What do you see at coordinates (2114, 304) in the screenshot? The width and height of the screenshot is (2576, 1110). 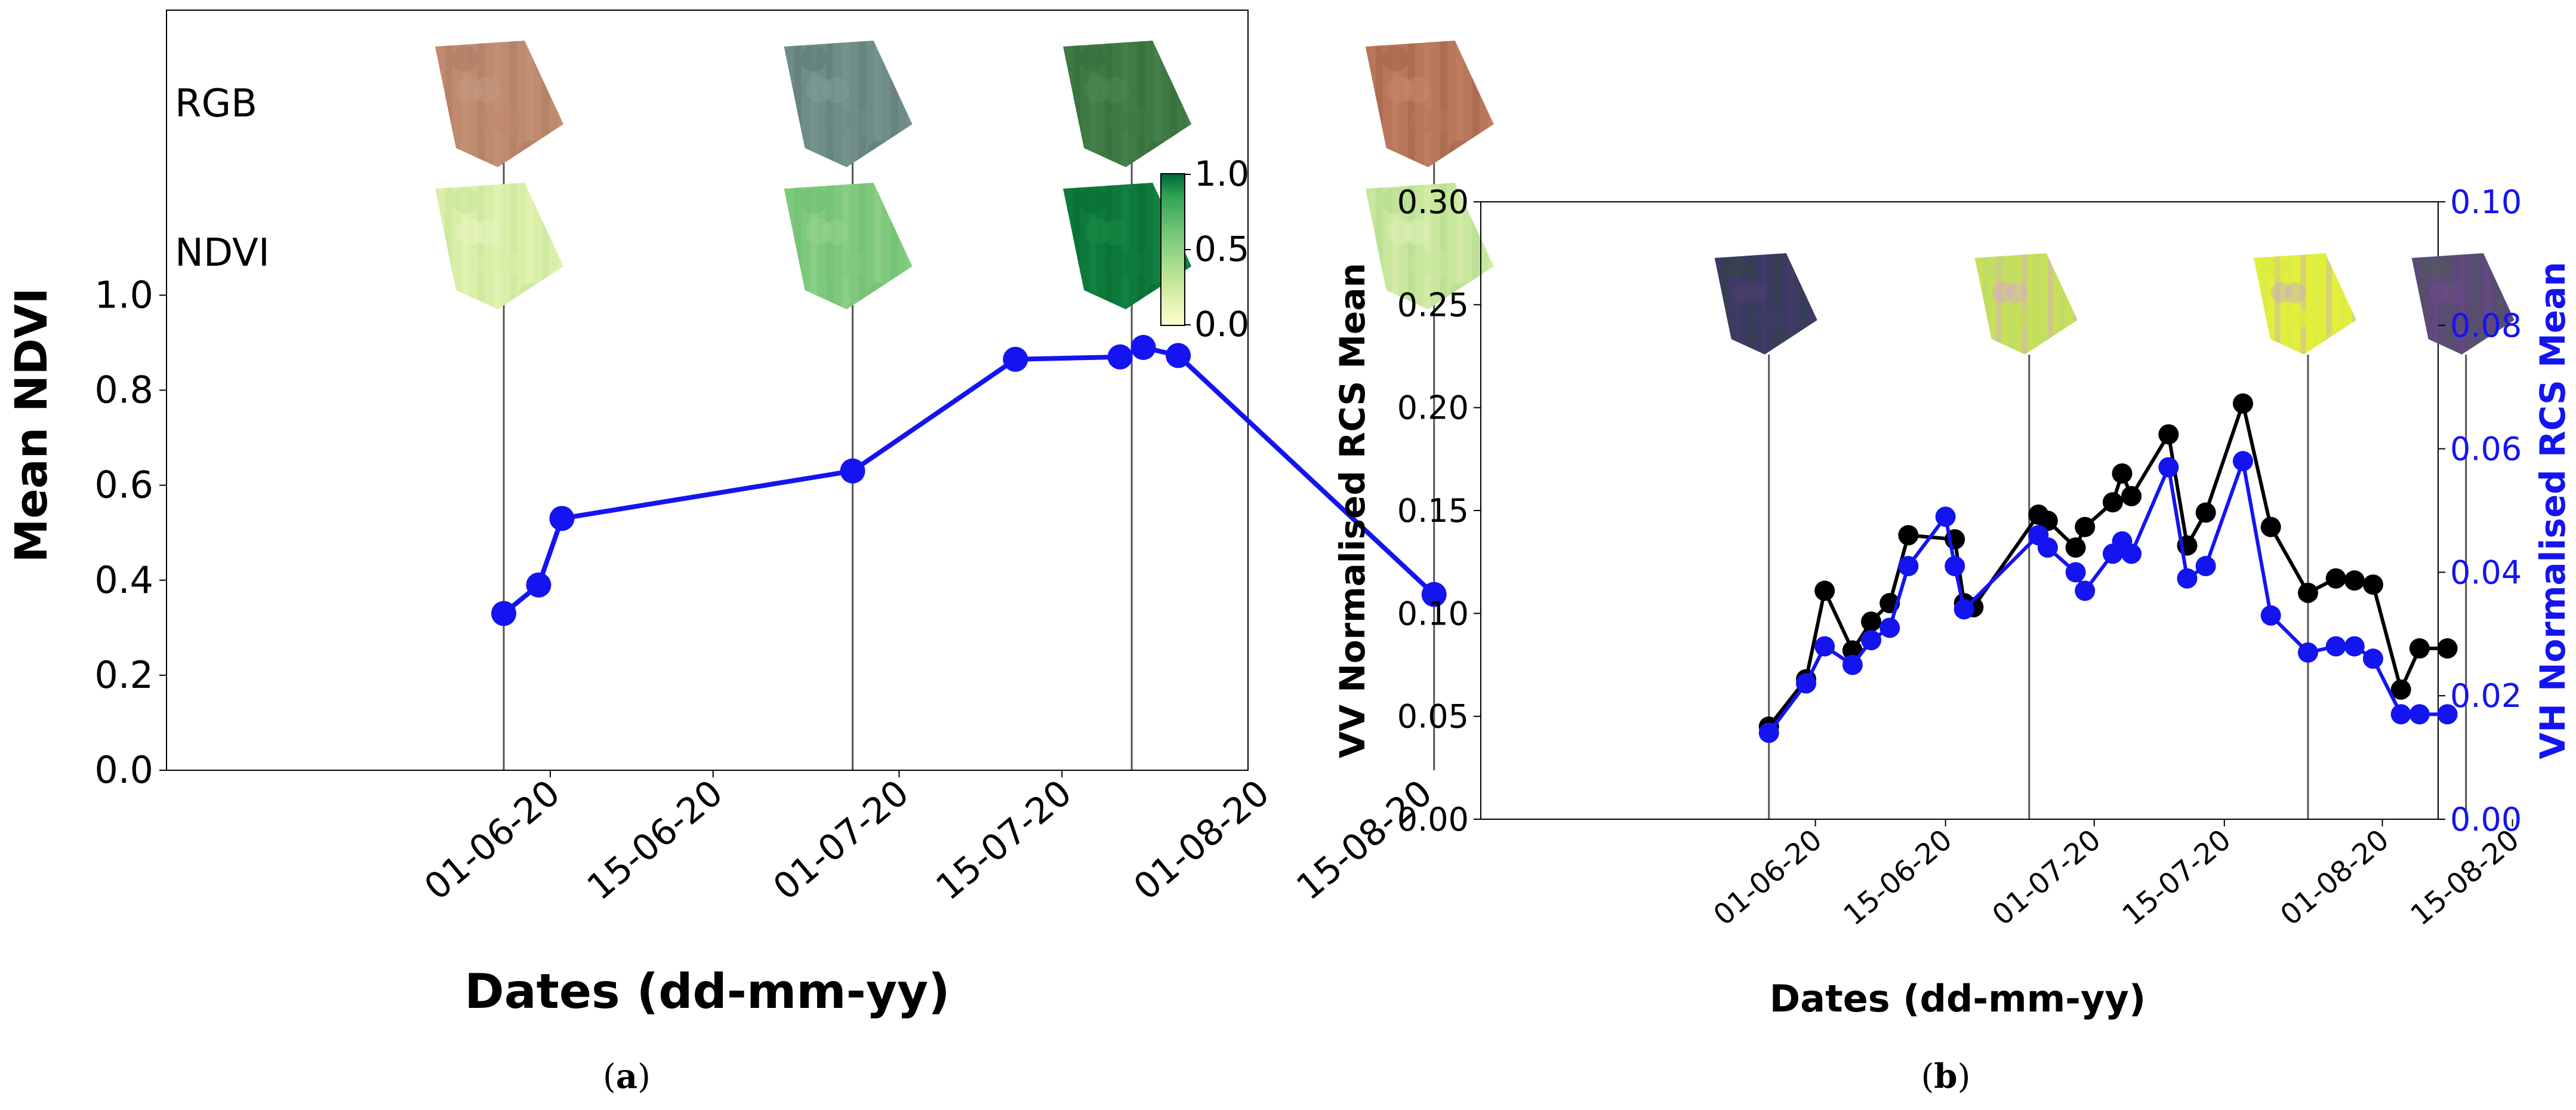 I see `panel-b-thumbnails` at bounding box center [2114, 304].